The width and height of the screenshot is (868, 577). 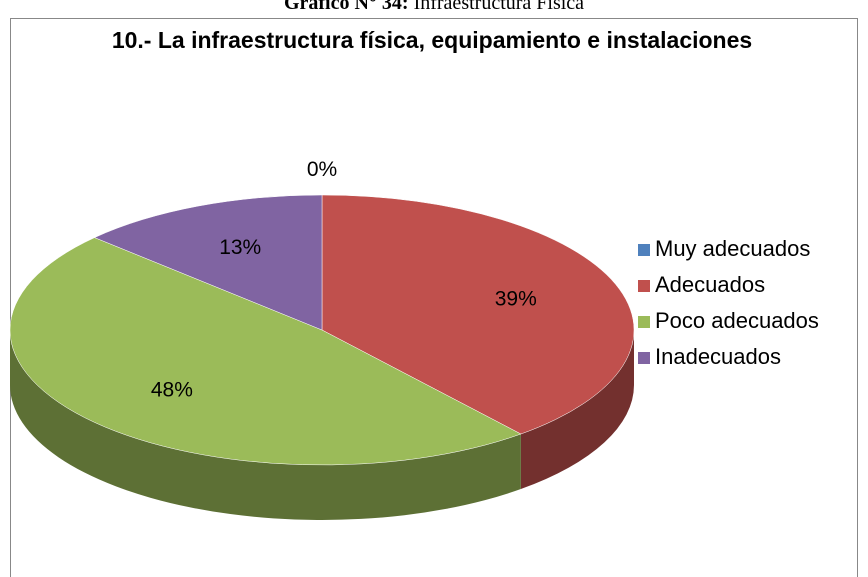 I want to click on legend-label: Inadecuados, so click(x=718, y=356).